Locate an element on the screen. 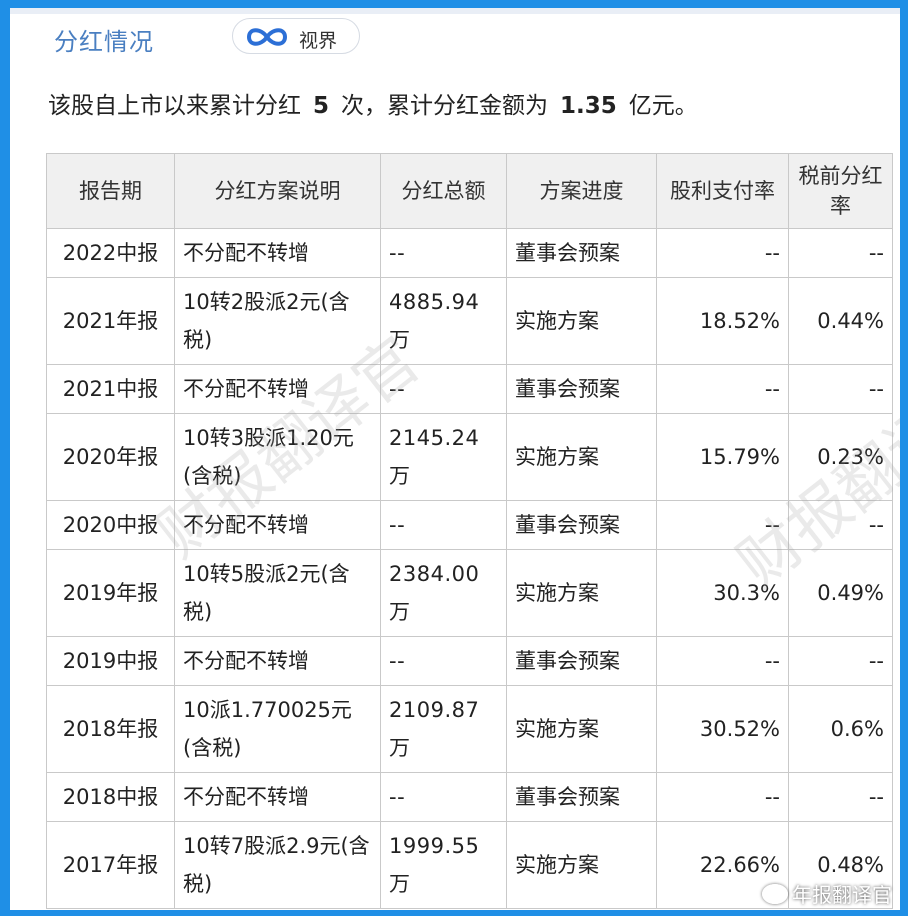 This screenshot has width=908, height=916. table-header-row: 报告期 分红方案说明 分红总额 方案进度 股利支付率 税前分红率 is located at coordinates (469, 191).